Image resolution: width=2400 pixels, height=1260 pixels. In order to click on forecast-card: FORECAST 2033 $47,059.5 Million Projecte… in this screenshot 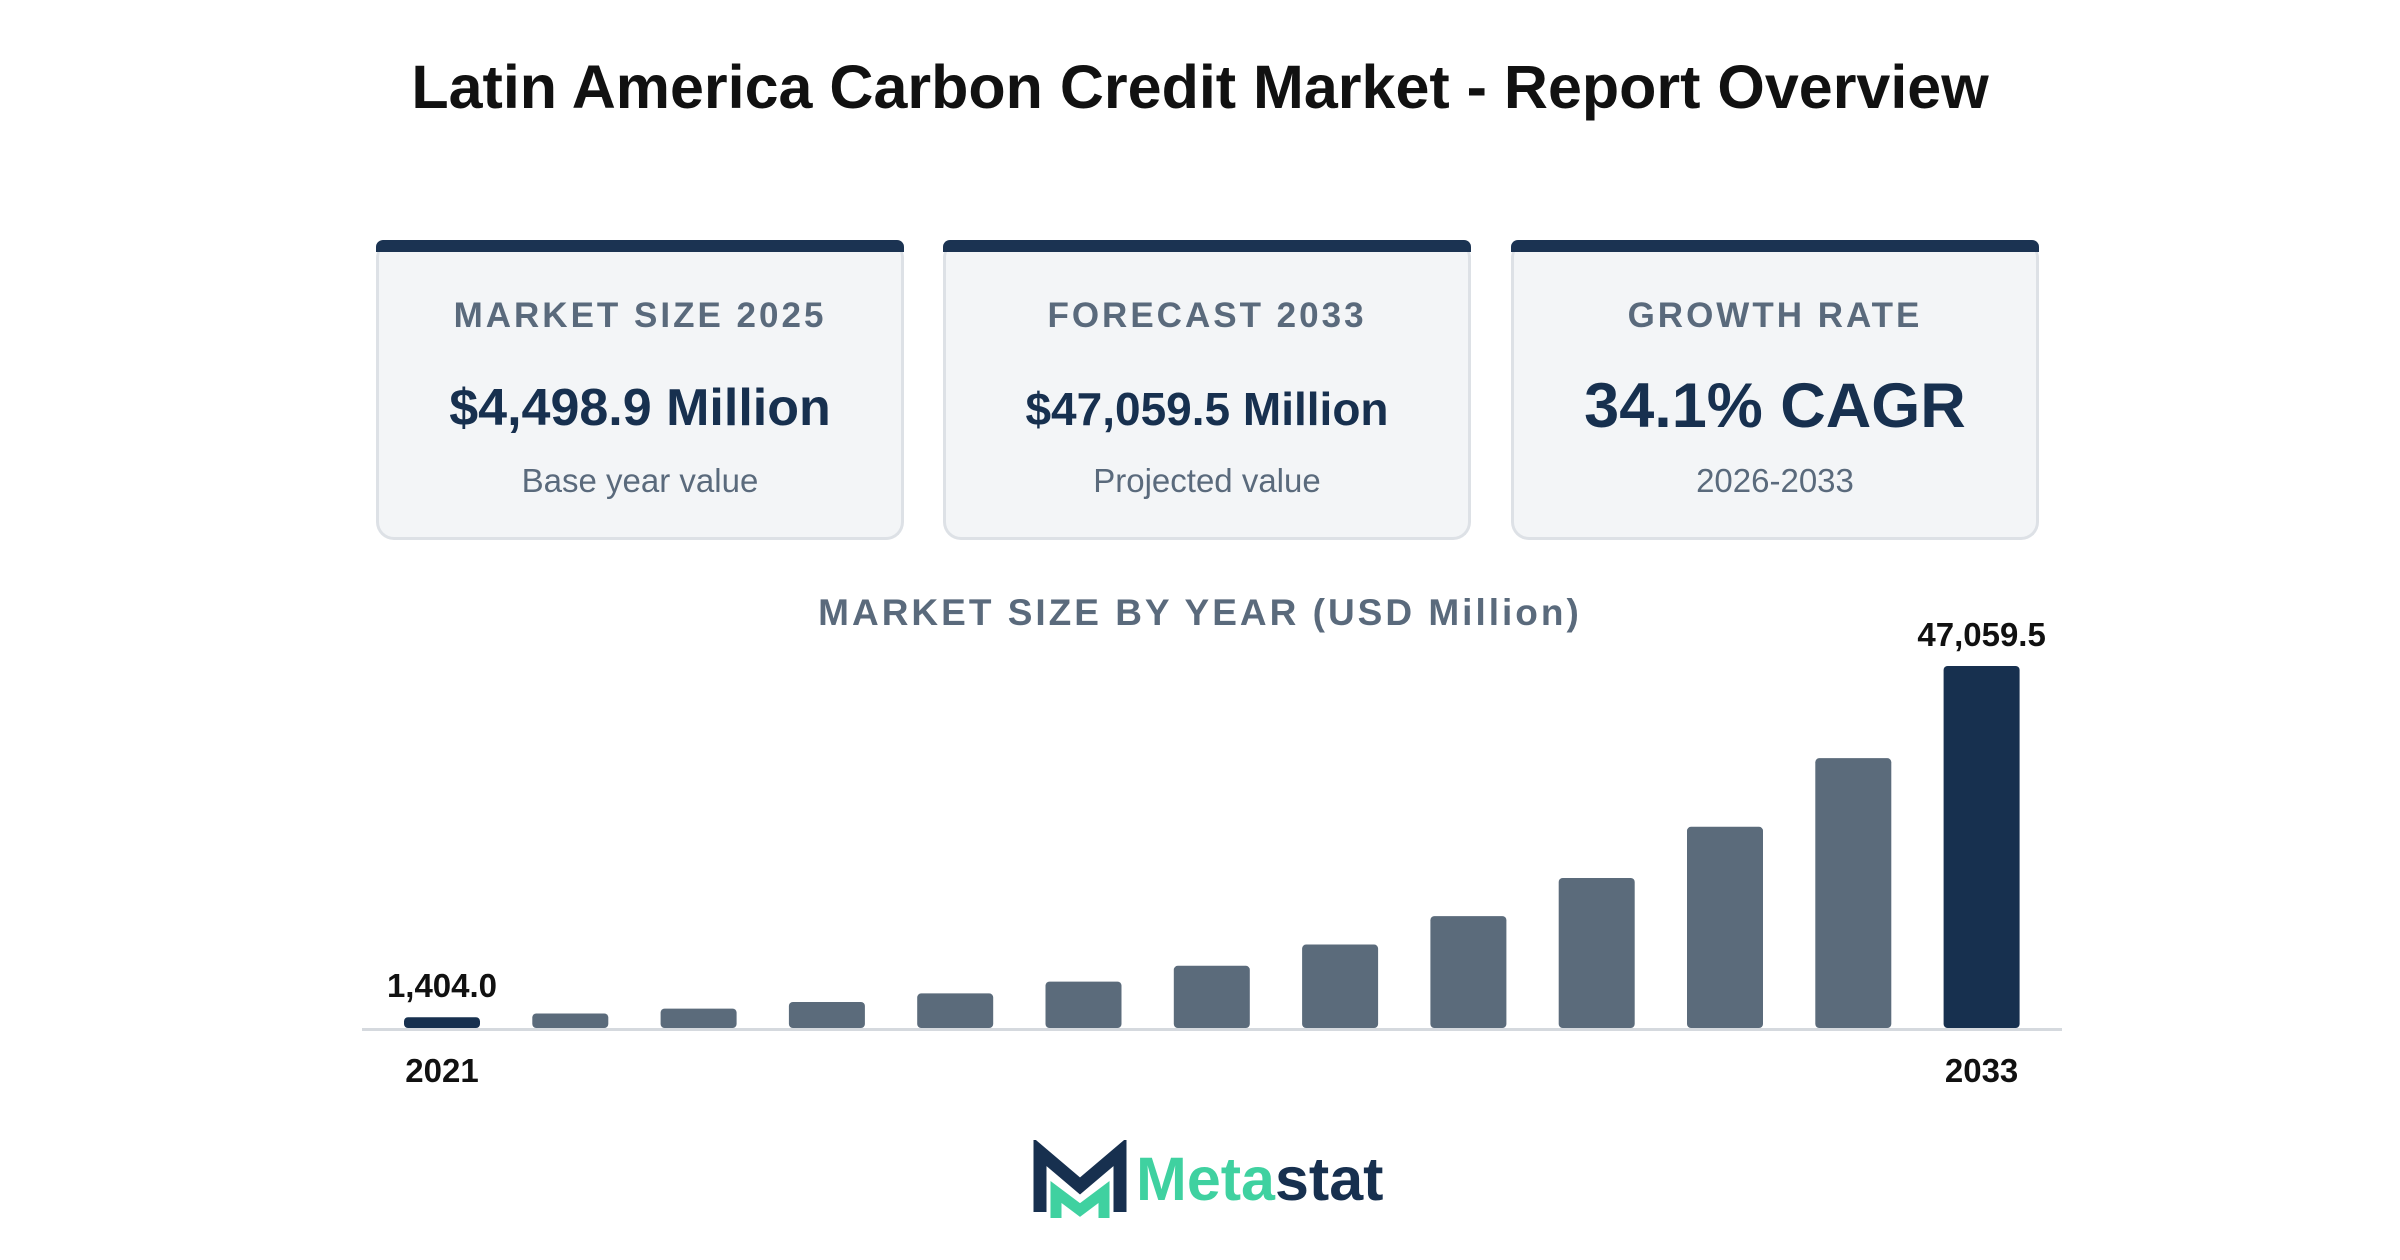, I will do `click(1207, 390)`.